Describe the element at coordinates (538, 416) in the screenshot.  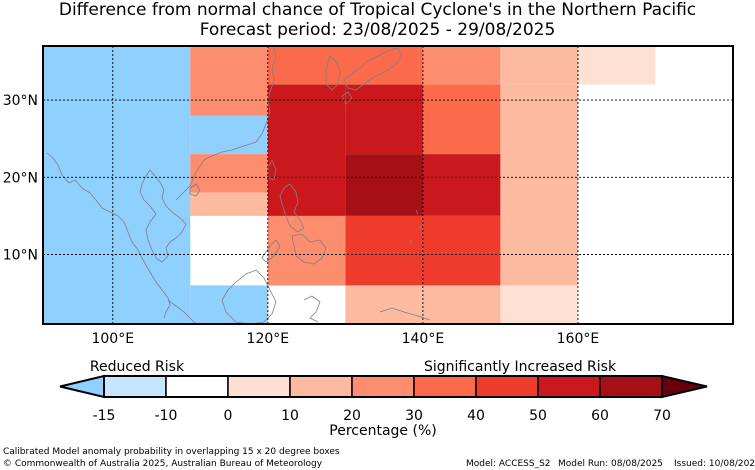
I see `colorbar-tick-7: 50` at that location.